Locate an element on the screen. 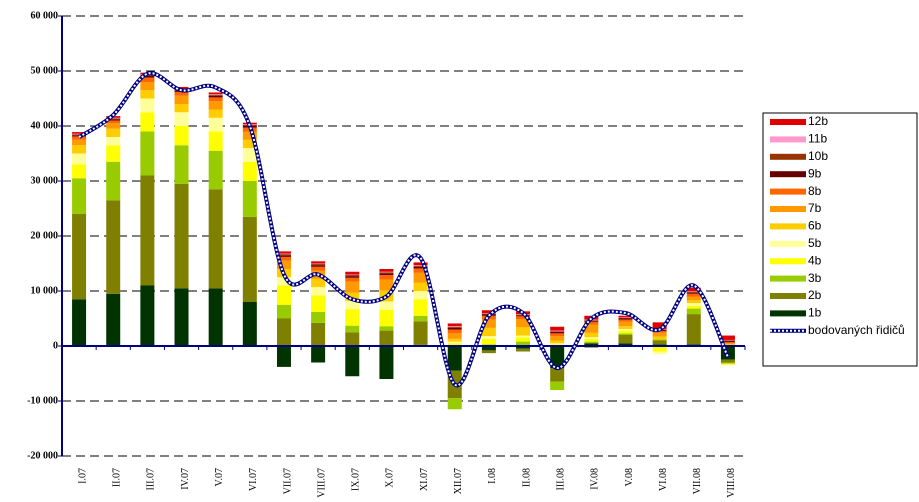  x-tick-label: IX.07 is located at coordinates (356, 479).